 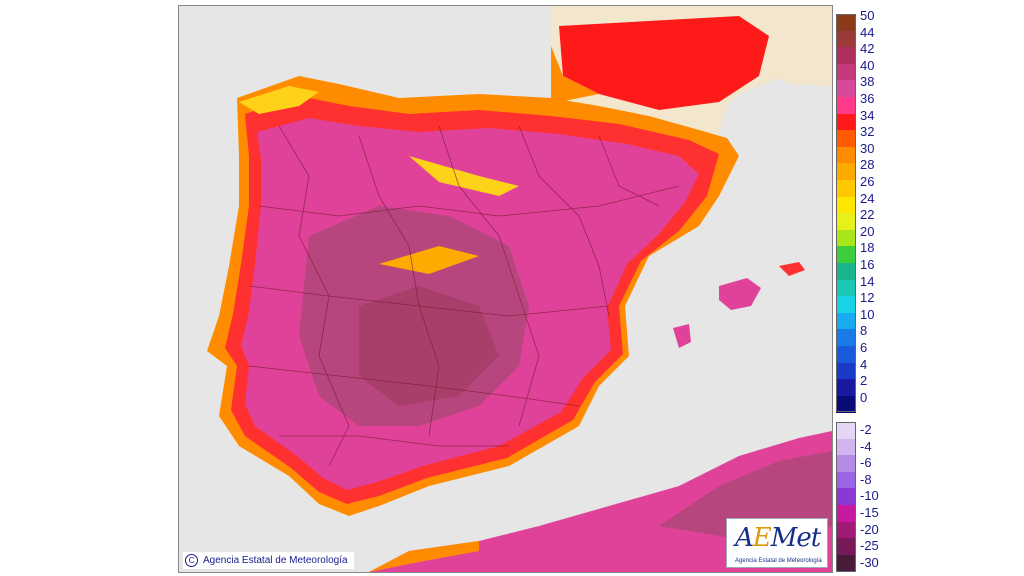 I want to click on legend-item: -20, so click(x=860, y=530).